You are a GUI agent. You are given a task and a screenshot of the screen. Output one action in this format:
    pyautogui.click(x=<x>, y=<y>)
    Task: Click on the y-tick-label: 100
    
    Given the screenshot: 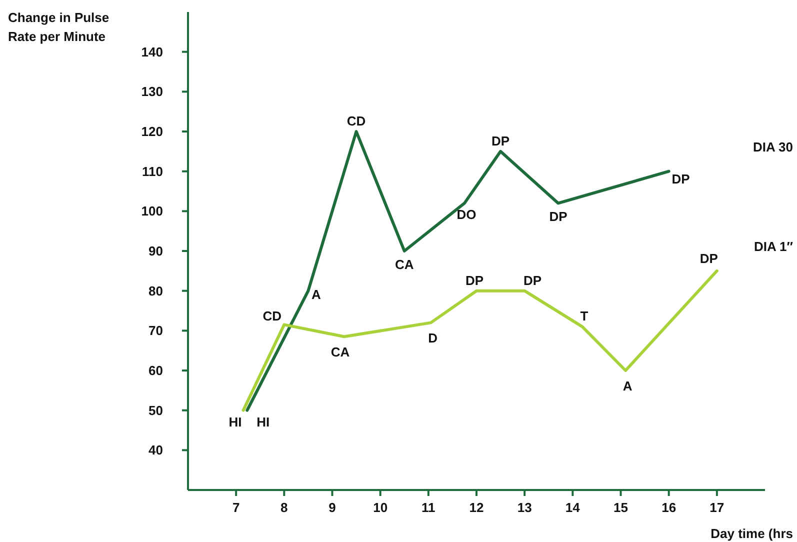 What is the action you would take?
    pyautogui.click(x=152, y=211)
    